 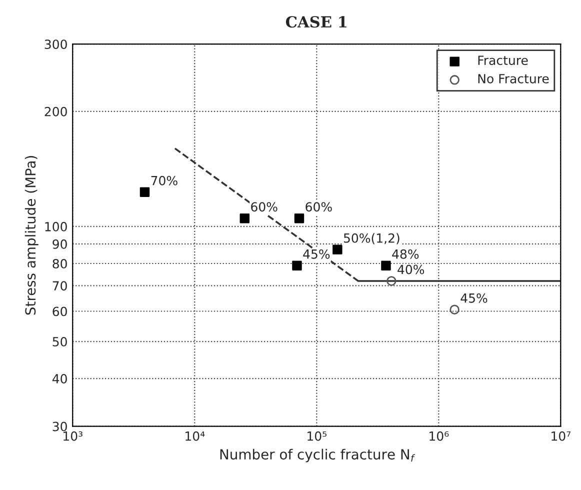 What do you see at coordinates (59, 427) in the screenshot?
I see `y-tick-label: 30` at bounding box center [59, 427].